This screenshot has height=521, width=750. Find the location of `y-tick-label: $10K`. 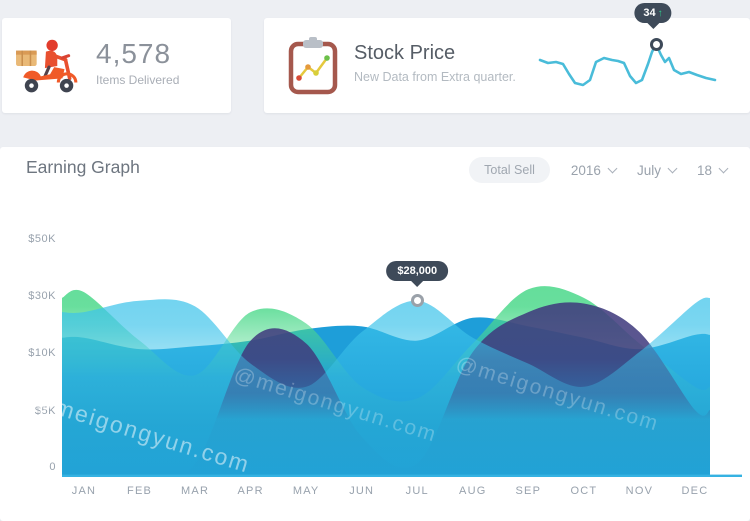

y-tick-label: $10K is located at coordinates (42, 353).